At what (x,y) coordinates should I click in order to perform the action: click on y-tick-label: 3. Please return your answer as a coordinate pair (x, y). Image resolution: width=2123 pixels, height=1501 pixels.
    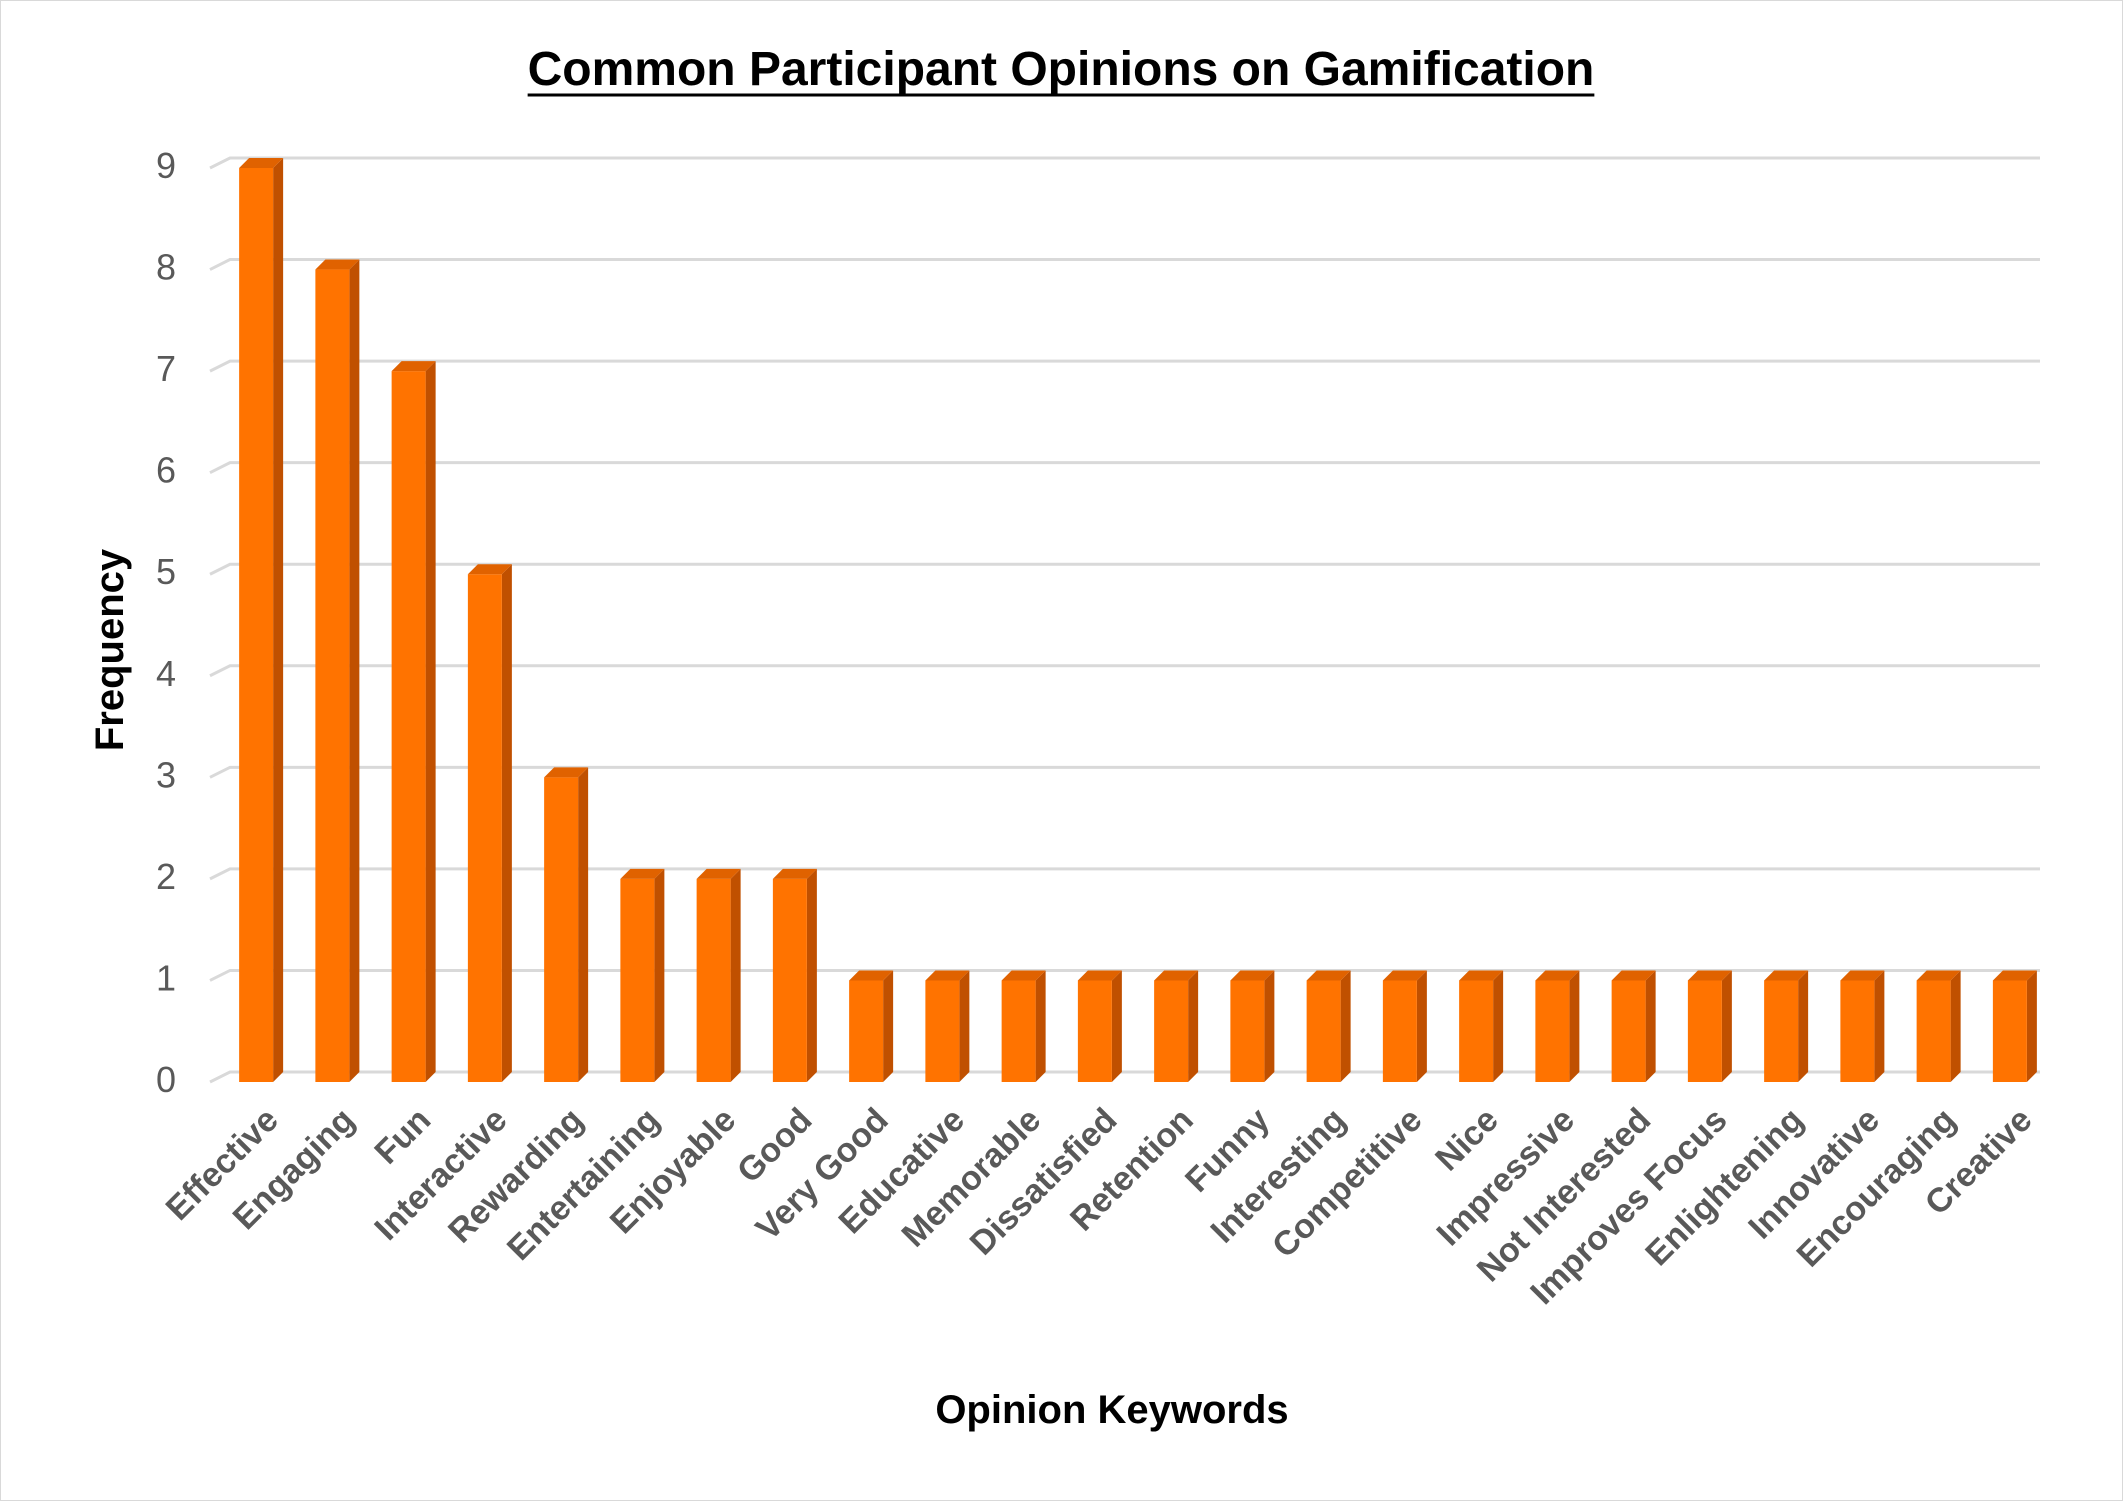
    Looking at the image, I should click on (166, 774).